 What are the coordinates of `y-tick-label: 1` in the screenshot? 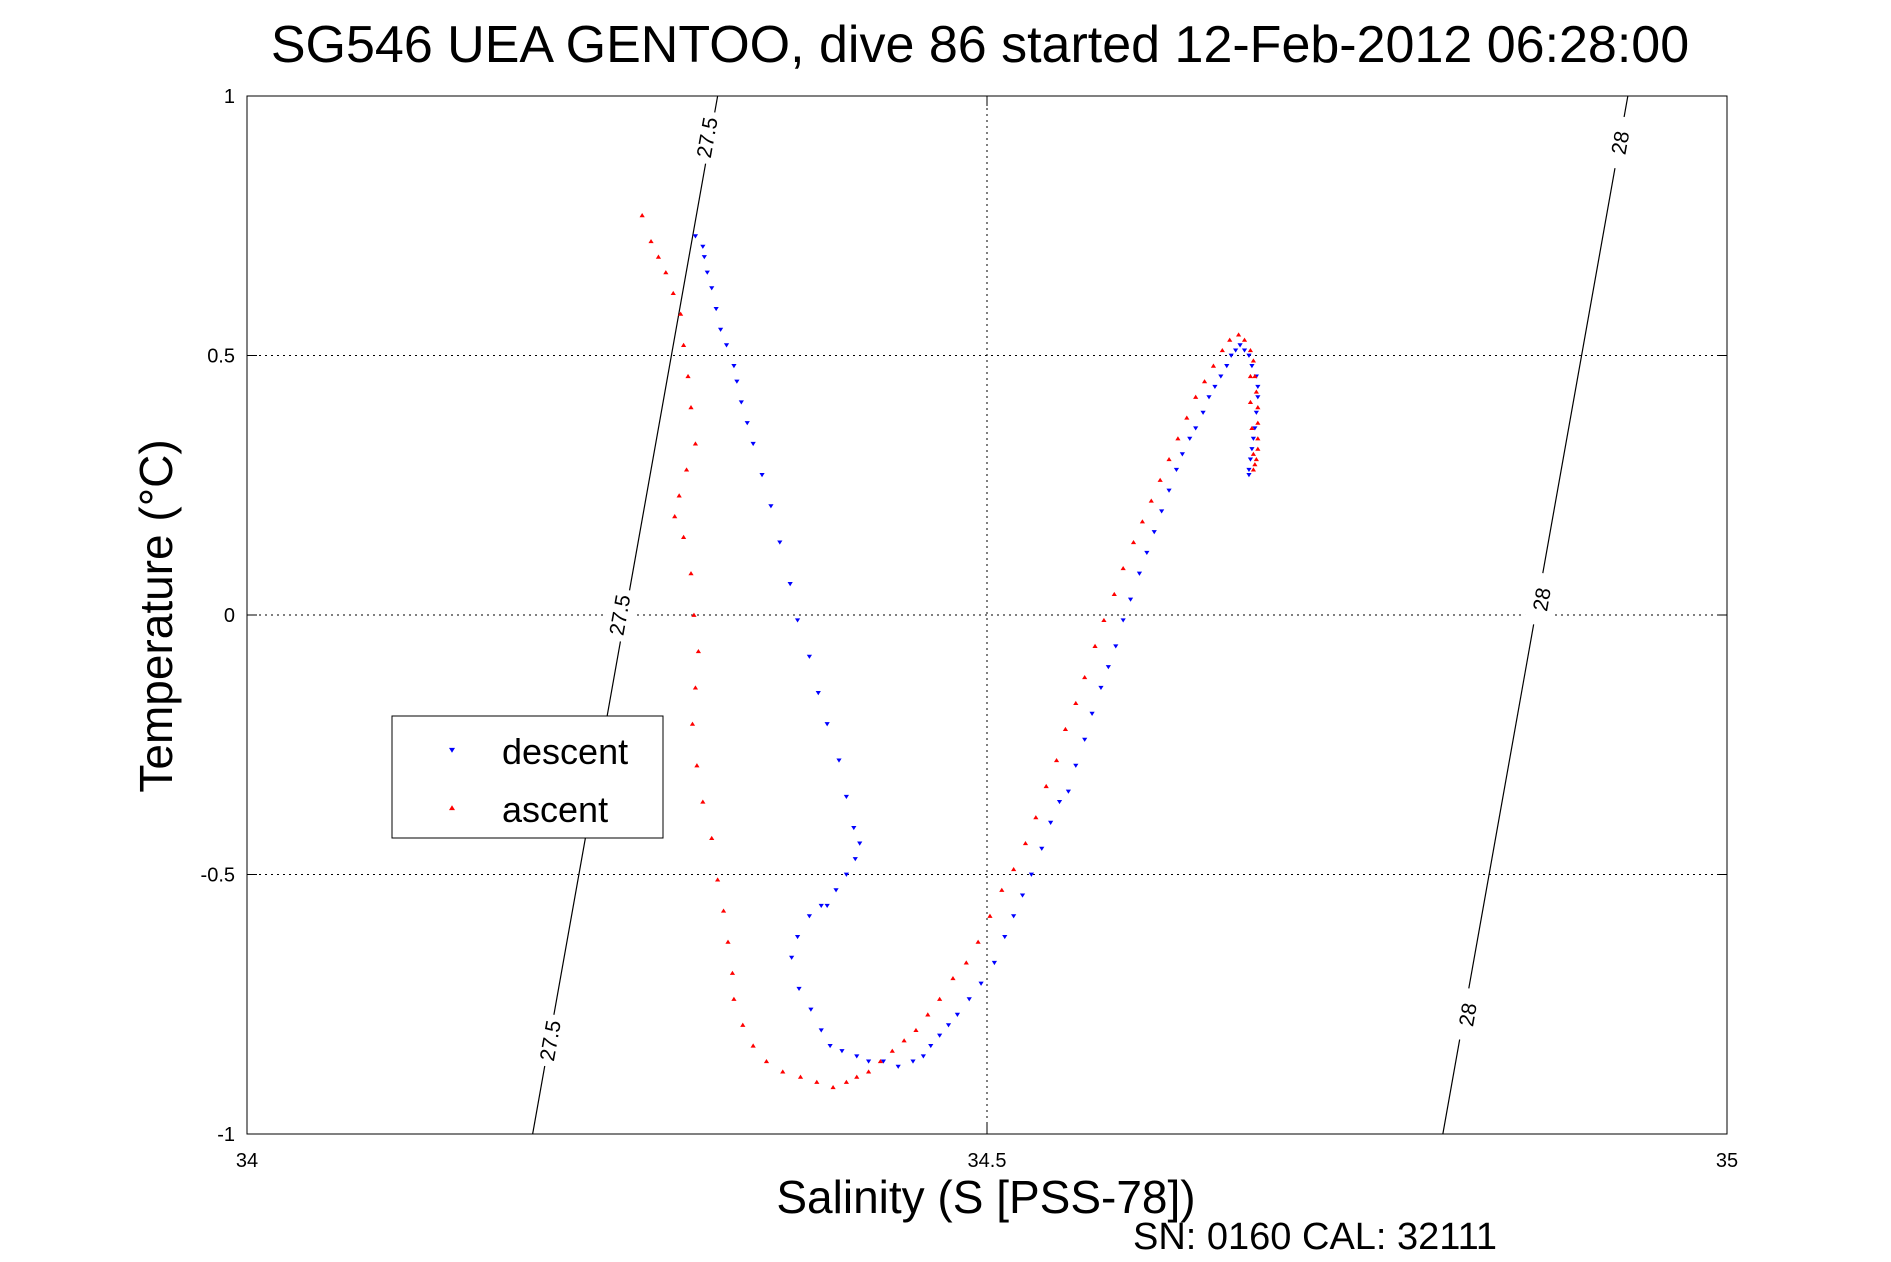 It's located at (229, 97).